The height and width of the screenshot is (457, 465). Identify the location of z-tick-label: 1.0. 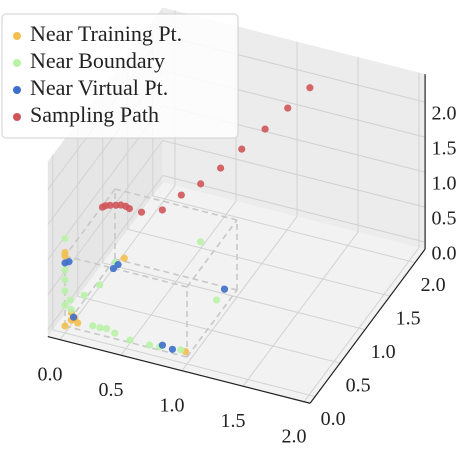
(444, 184).